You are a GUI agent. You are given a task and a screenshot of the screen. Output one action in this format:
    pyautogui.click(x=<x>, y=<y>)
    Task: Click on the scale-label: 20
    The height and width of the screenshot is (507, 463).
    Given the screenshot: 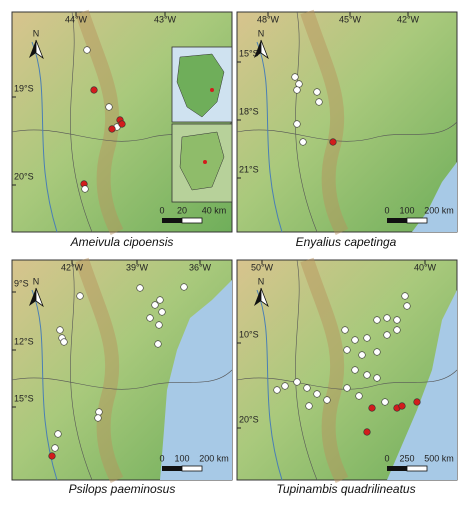 What is the action you would take?
    pyautogui.click(x=182, y=210)
    